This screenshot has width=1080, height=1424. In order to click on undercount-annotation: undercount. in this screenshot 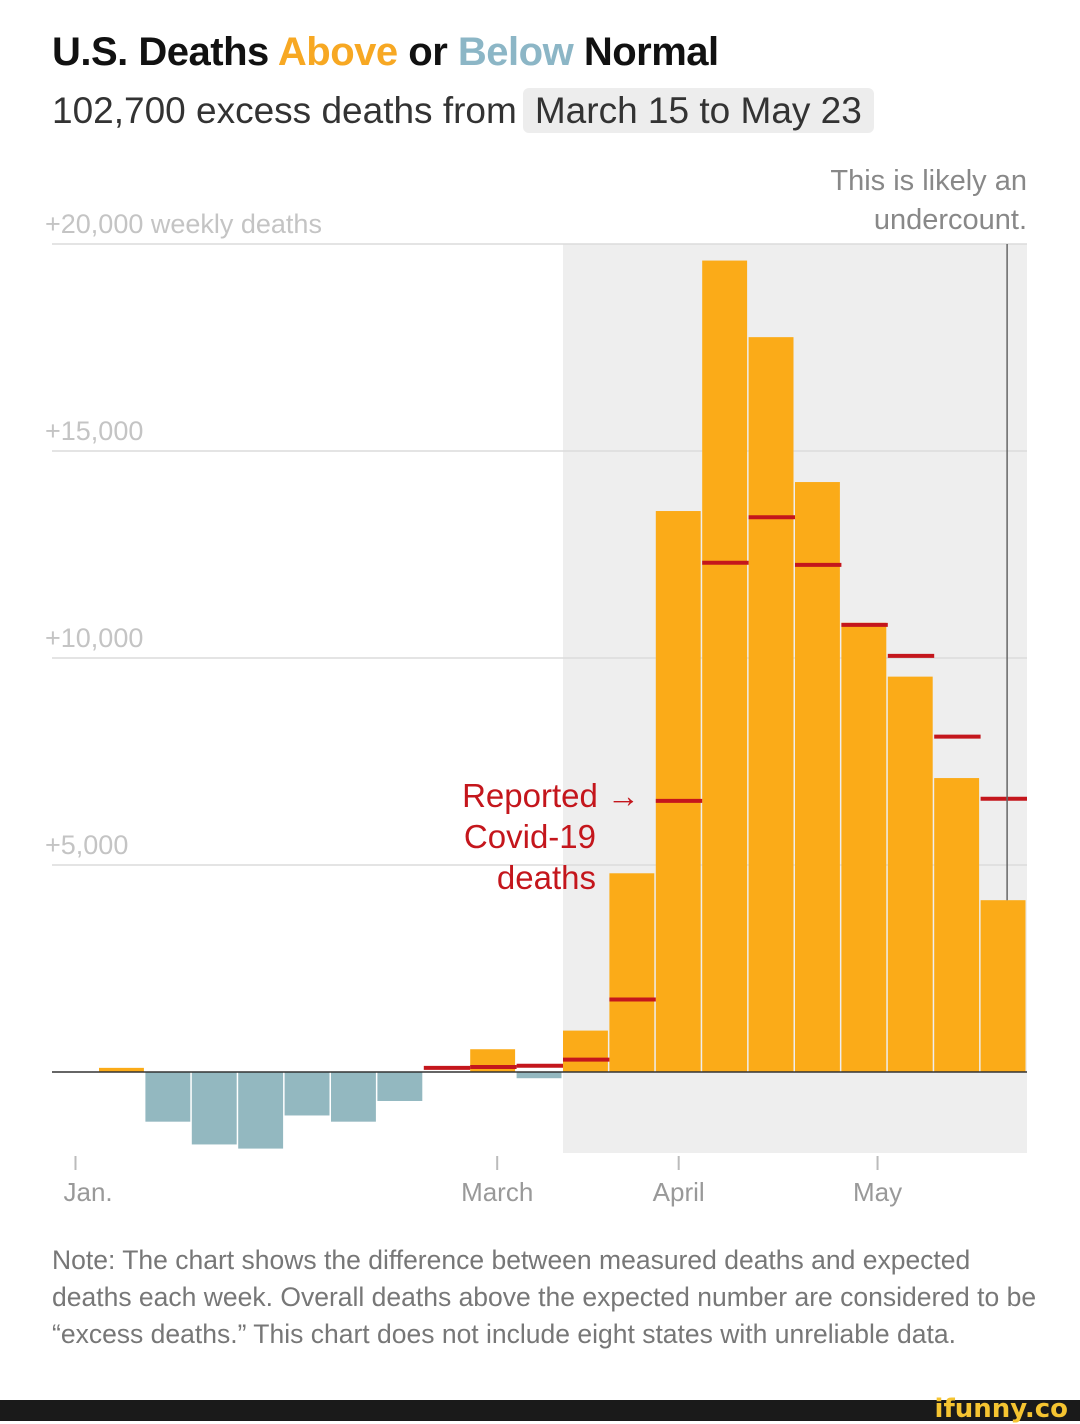, I will do `click(950, 220)`.